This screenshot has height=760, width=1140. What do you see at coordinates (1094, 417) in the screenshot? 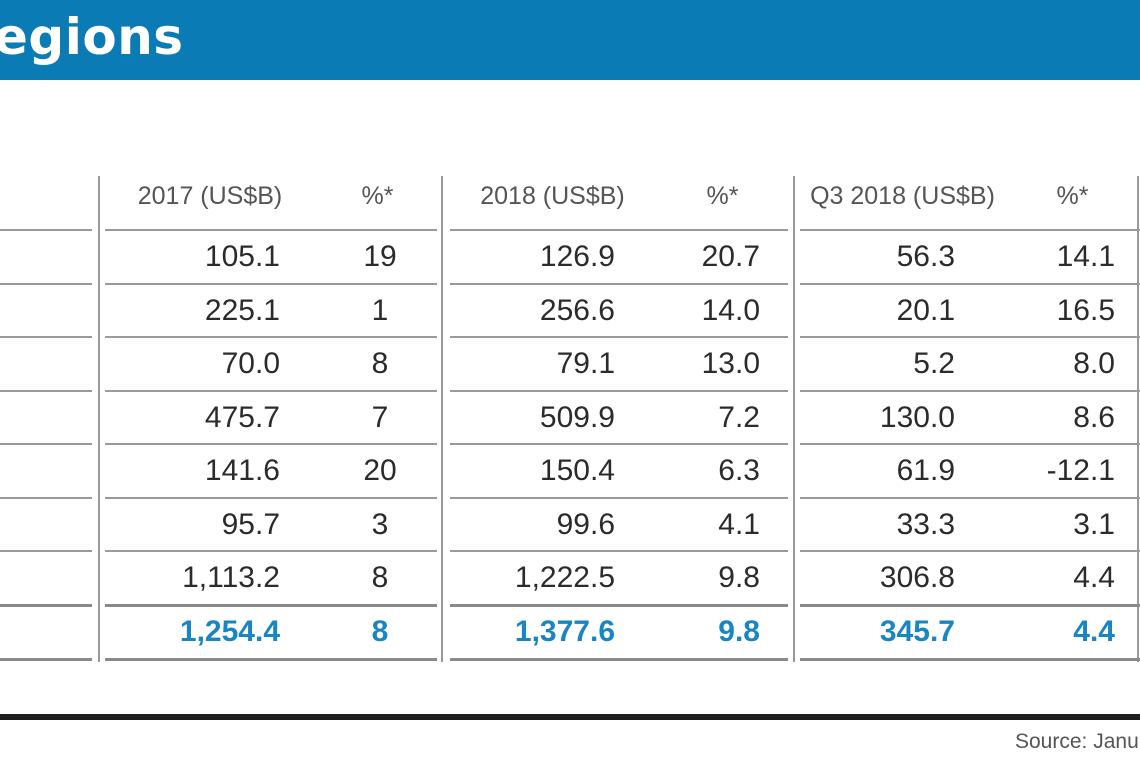
I see `table-cell: 8.6` at bounding box center [1094, 417].